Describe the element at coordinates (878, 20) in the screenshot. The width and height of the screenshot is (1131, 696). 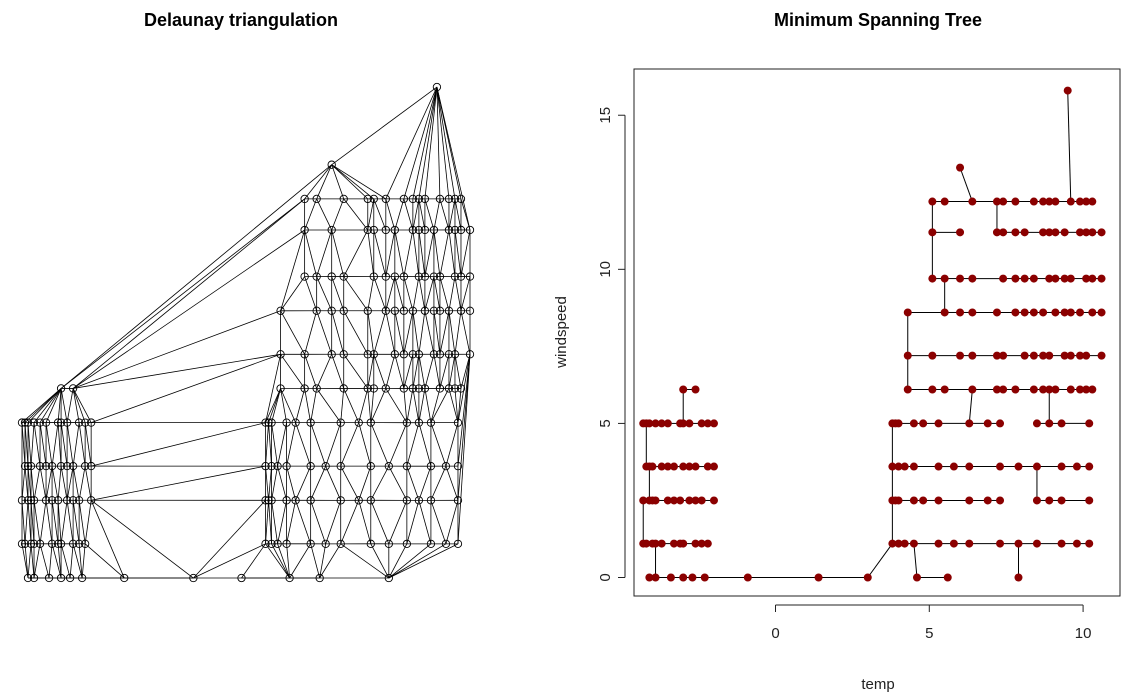
I see `mst-title: Minimum Spanning Tree` at that location.